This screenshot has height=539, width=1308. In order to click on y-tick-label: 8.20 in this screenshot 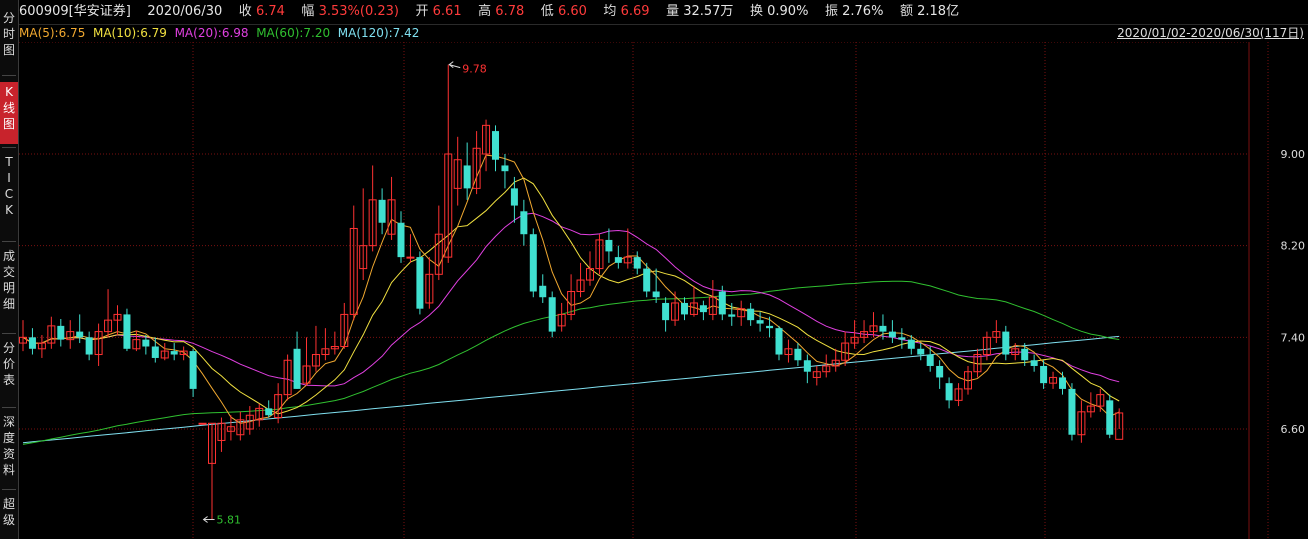, I will do `click(1293, 246)`.